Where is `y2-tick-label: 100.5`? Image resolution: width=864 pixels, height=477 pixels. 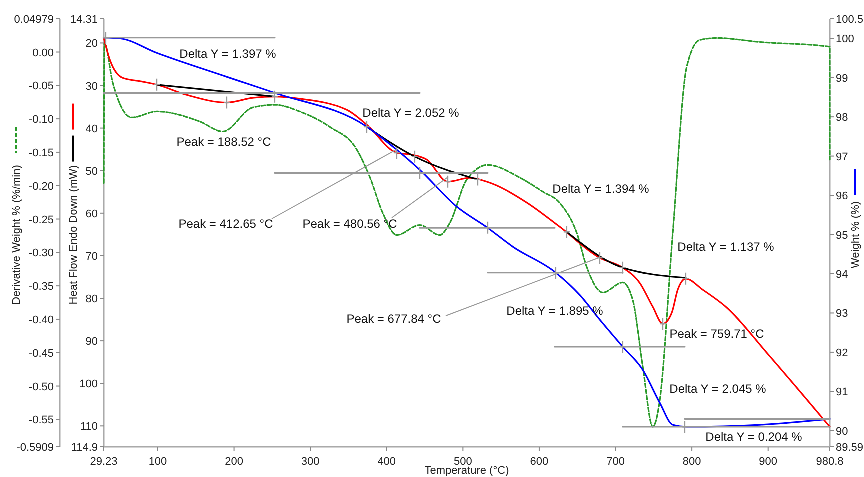 y2-tick-label: 100.5 is located at coordinates (850, 20).